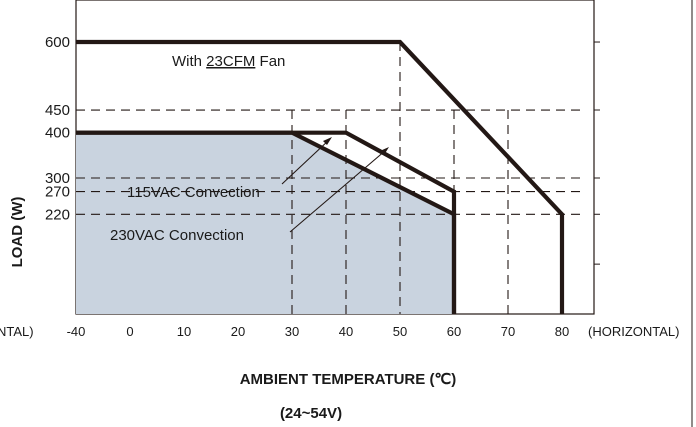 This screenshot has width=696, height=427. What do you see at coordinates (270, 61) in the screenshot?
I see `fan-annotation-suffix: Fan` at bounding box center [270, 61].